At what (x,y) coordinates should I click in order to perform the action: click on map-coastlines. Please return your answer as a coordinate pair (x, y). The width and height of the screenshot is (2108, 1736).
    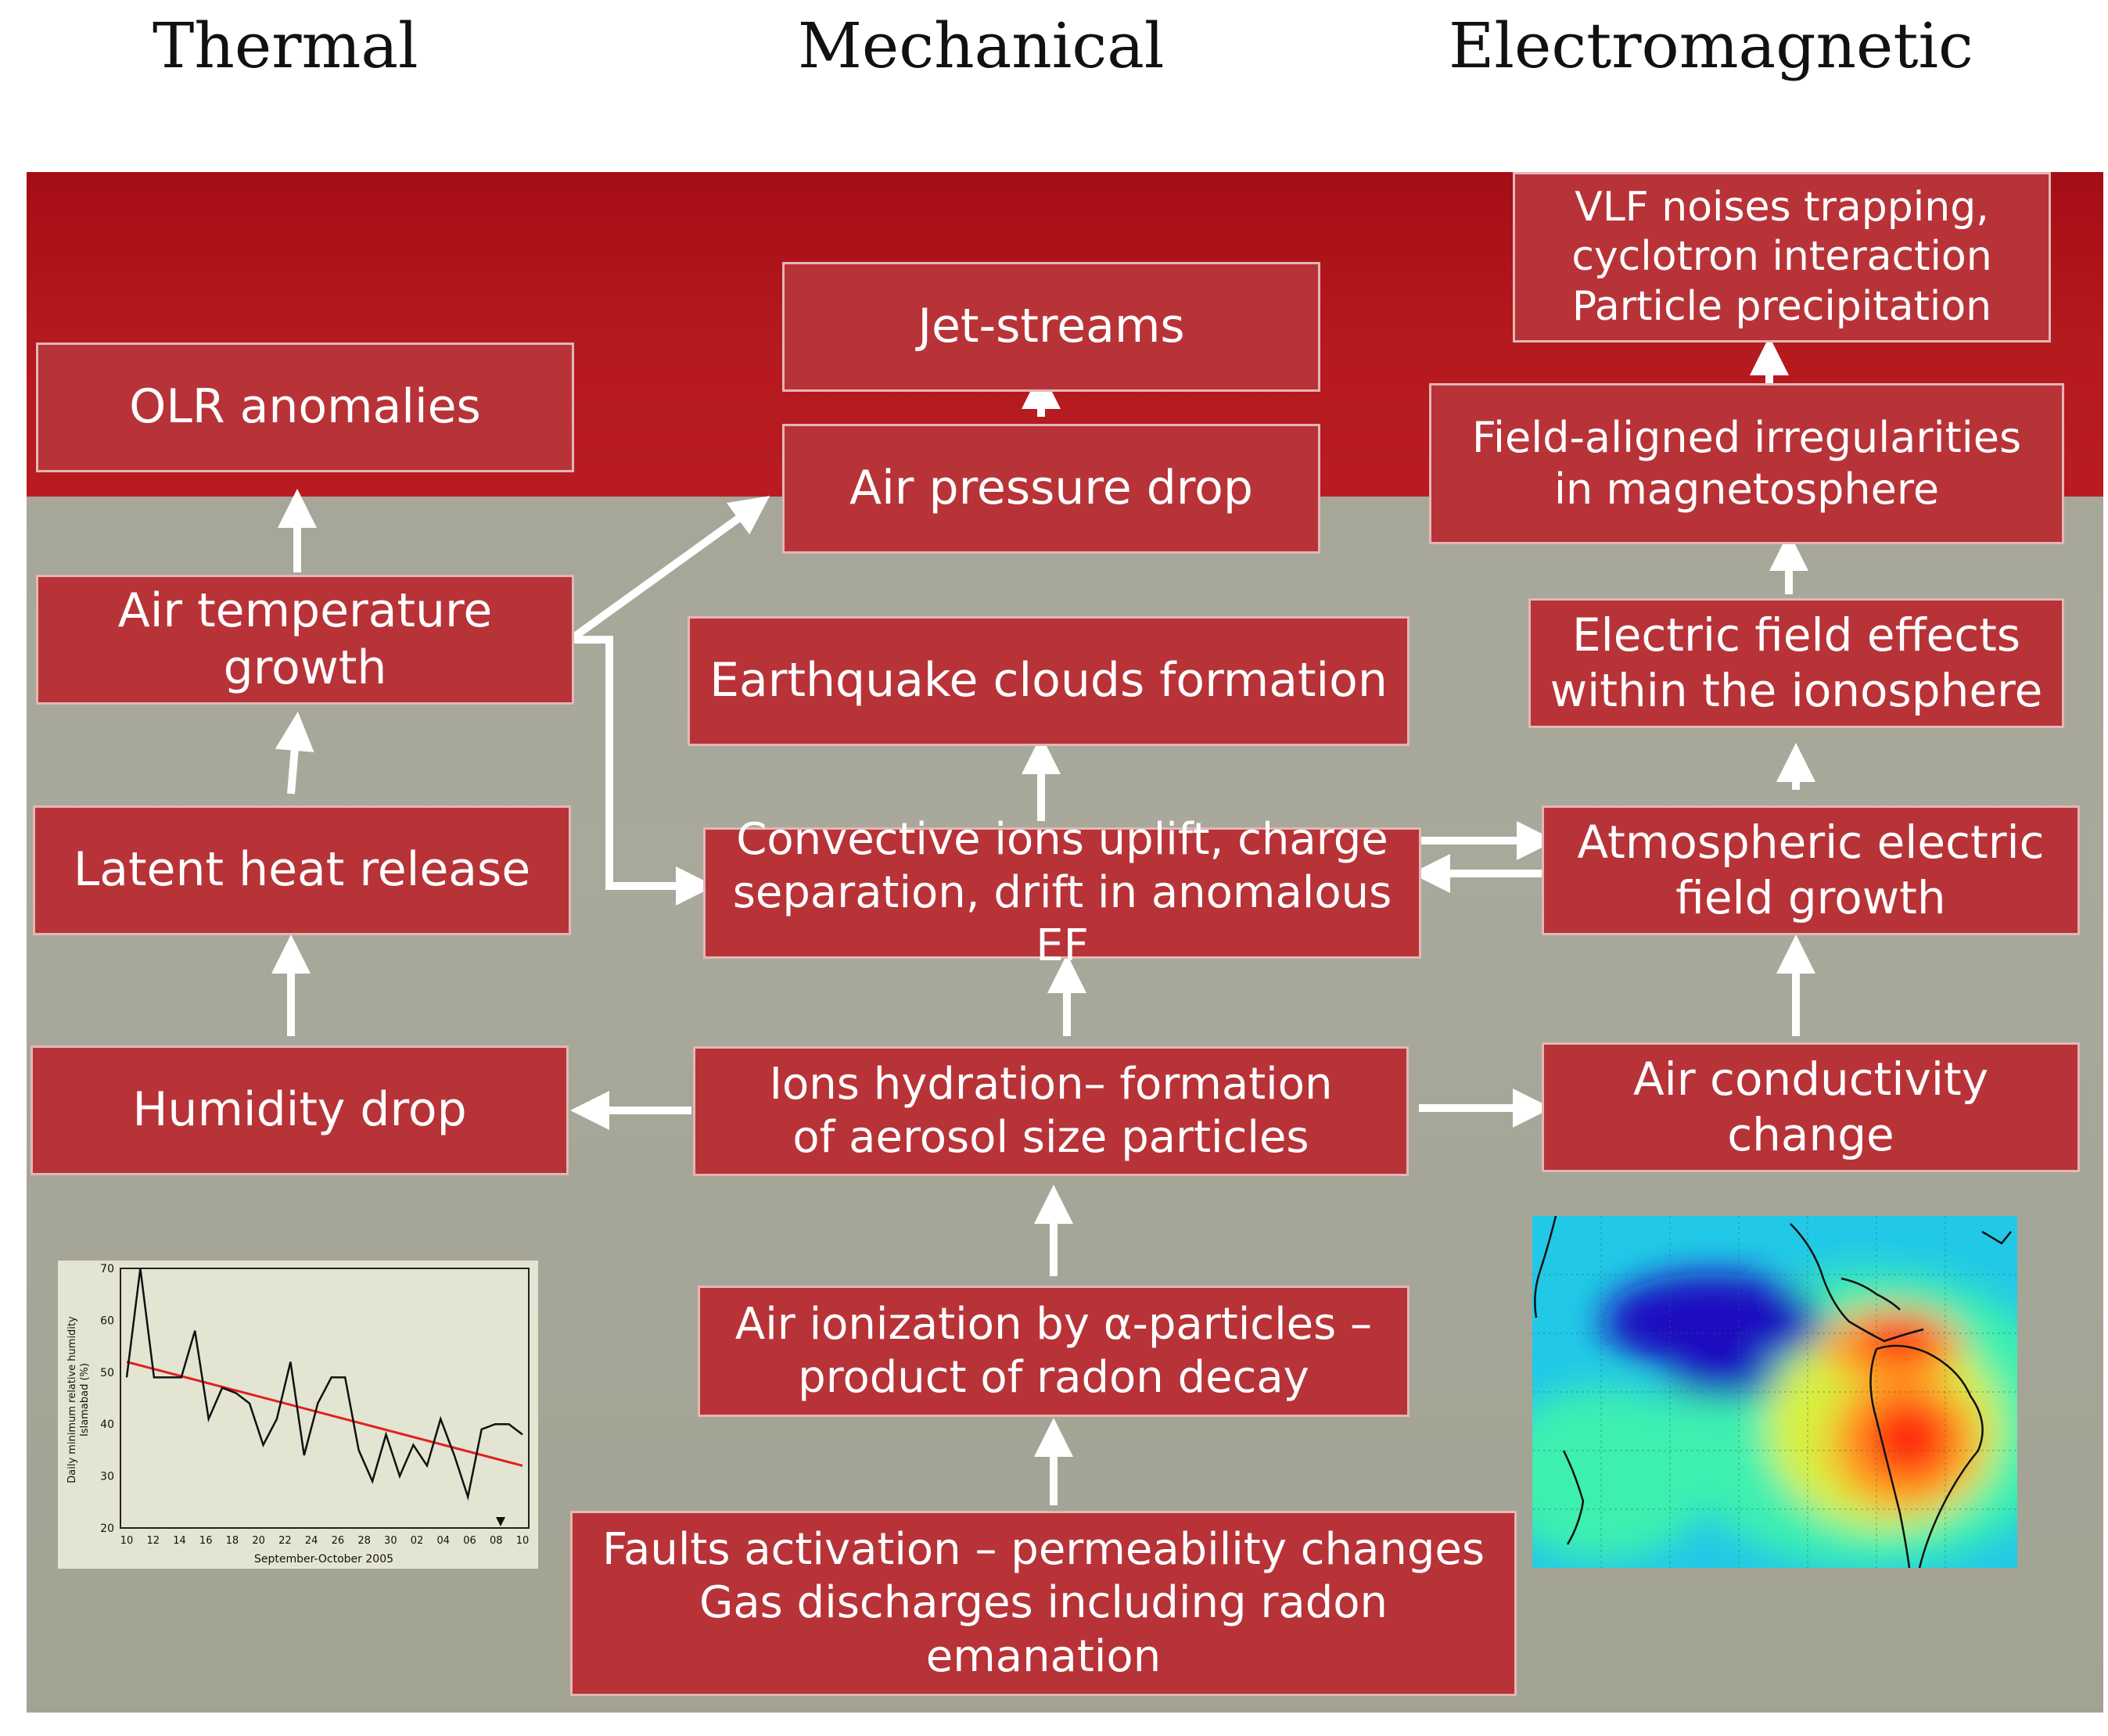
    Looking at the image, I should click on (1773, 1392).